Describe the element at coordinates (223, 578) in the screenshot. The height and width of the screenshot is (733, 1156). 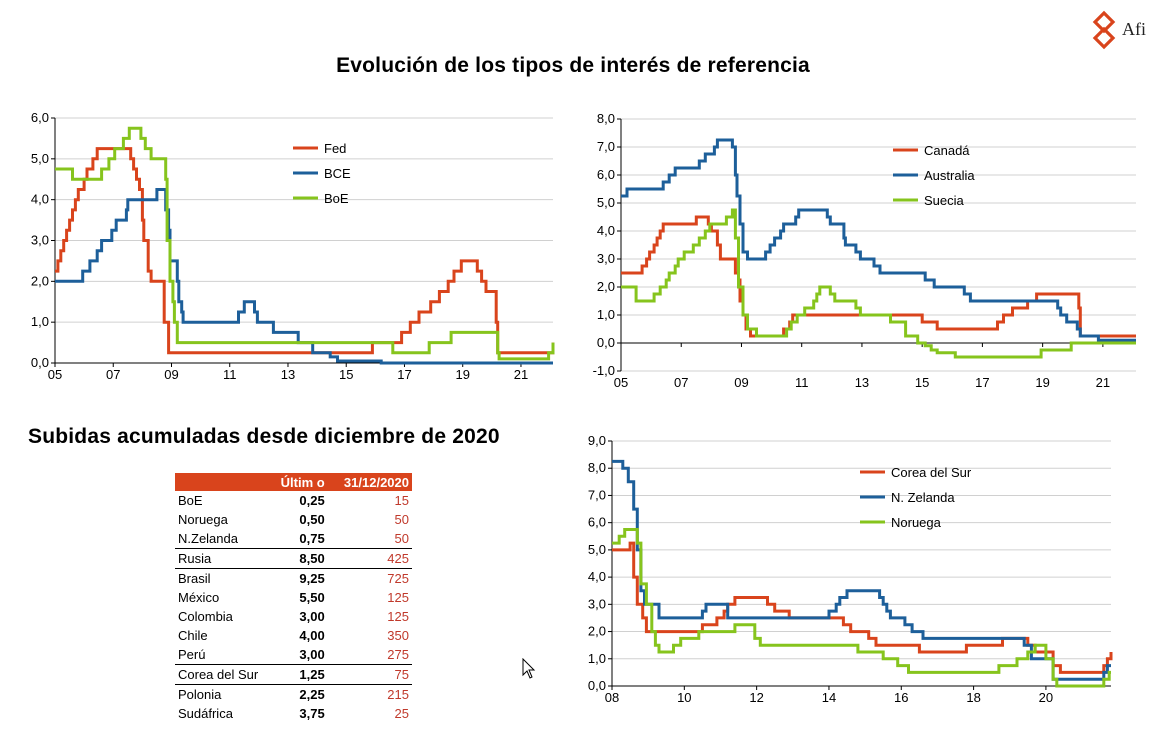
I see `country-cell: Brasil` at that location.